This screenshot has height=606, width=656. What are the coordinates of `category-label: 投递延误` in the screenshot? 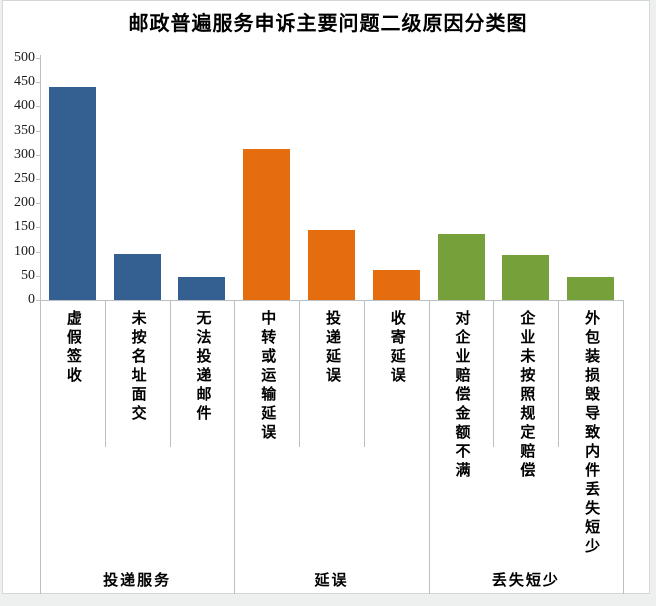 It's located at (332, 348).